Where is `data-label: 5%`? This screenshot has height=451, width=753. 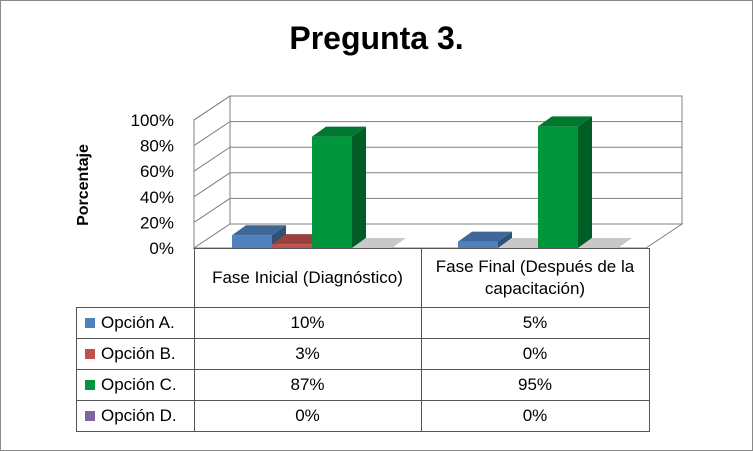 data-label: 5% is located at coordinates (535, 323).